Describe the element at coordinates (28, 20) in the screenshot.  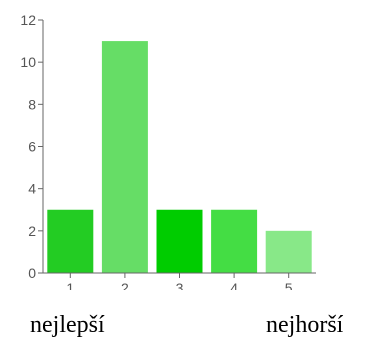
I see `y-tick-label: 12` at that location.